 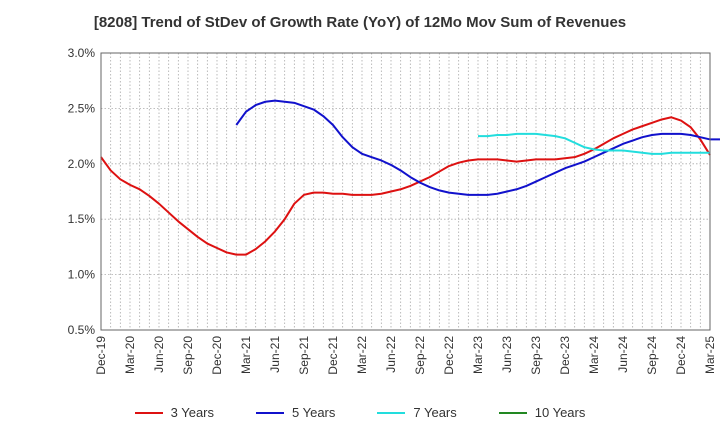 I want to click on y-tick-label: 3.0%, so click(x=82, y=53).